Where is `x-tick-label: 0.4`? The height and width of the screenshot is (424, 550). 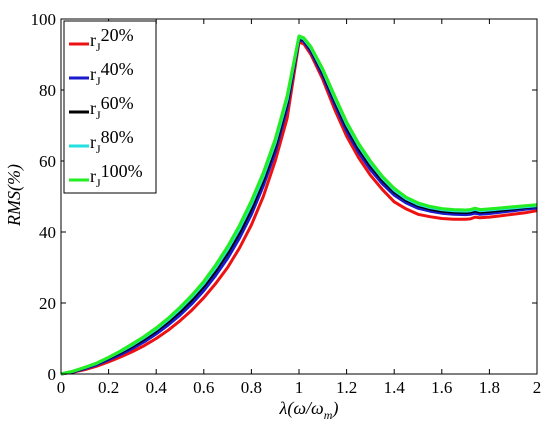
x-tick-label: 0.4 is located at coordinates (157, 387).